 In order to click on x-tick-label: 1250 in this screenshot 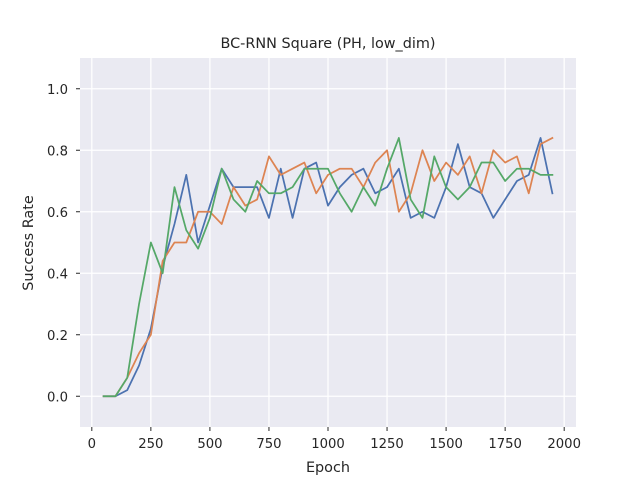, I will do `click(387, 444)`.